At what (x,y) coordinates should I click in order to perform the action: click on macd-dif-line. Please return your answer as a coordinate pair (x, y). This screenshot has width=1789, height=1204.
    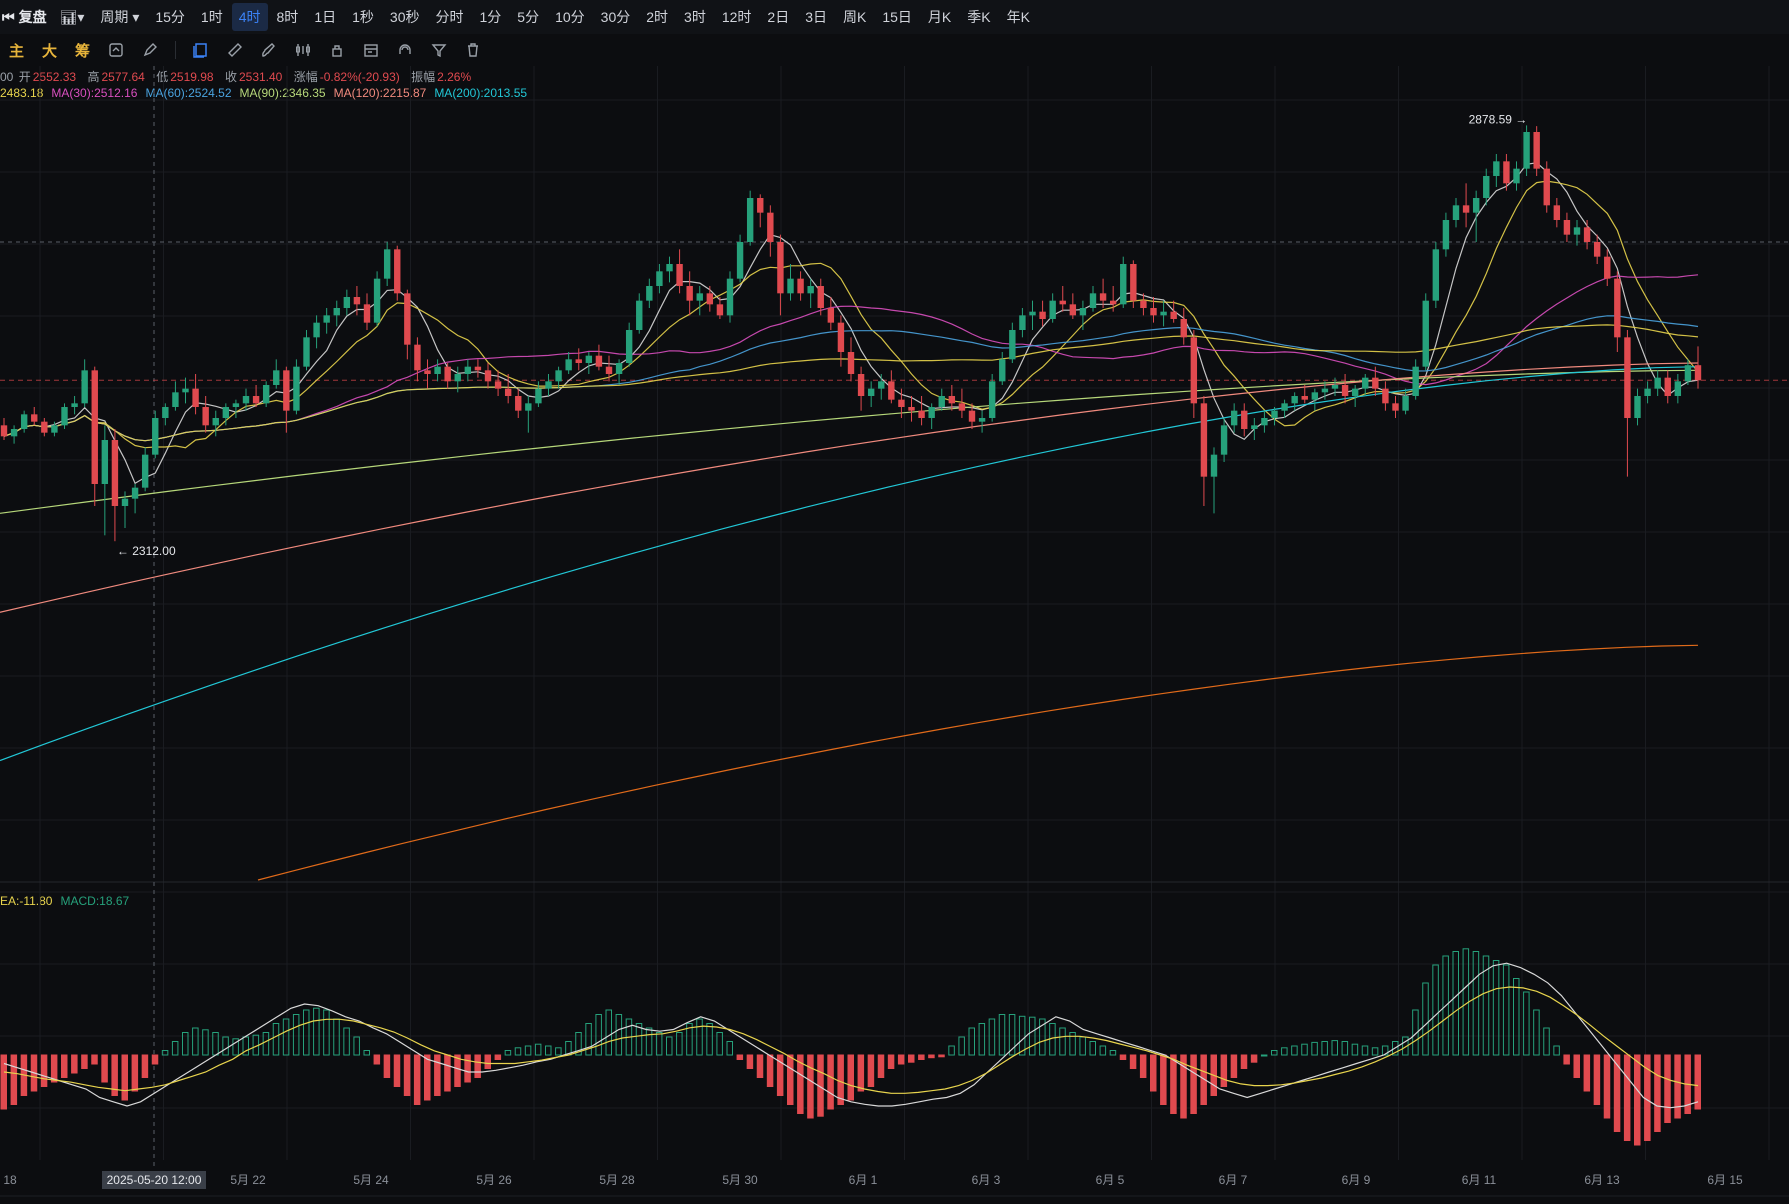
    Looking at the image, I should click on (851, 1035).